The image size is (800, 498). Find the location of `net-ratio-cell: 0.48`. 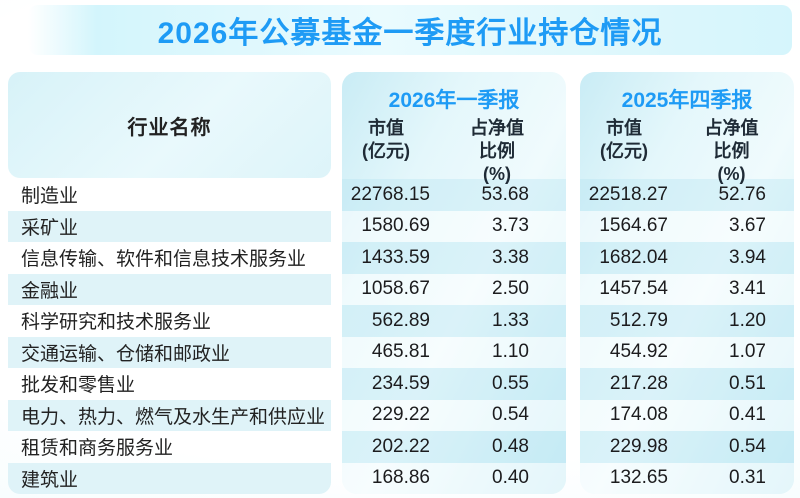

net-ratio-cell: 0.48 is located at coordinates (510, 446).